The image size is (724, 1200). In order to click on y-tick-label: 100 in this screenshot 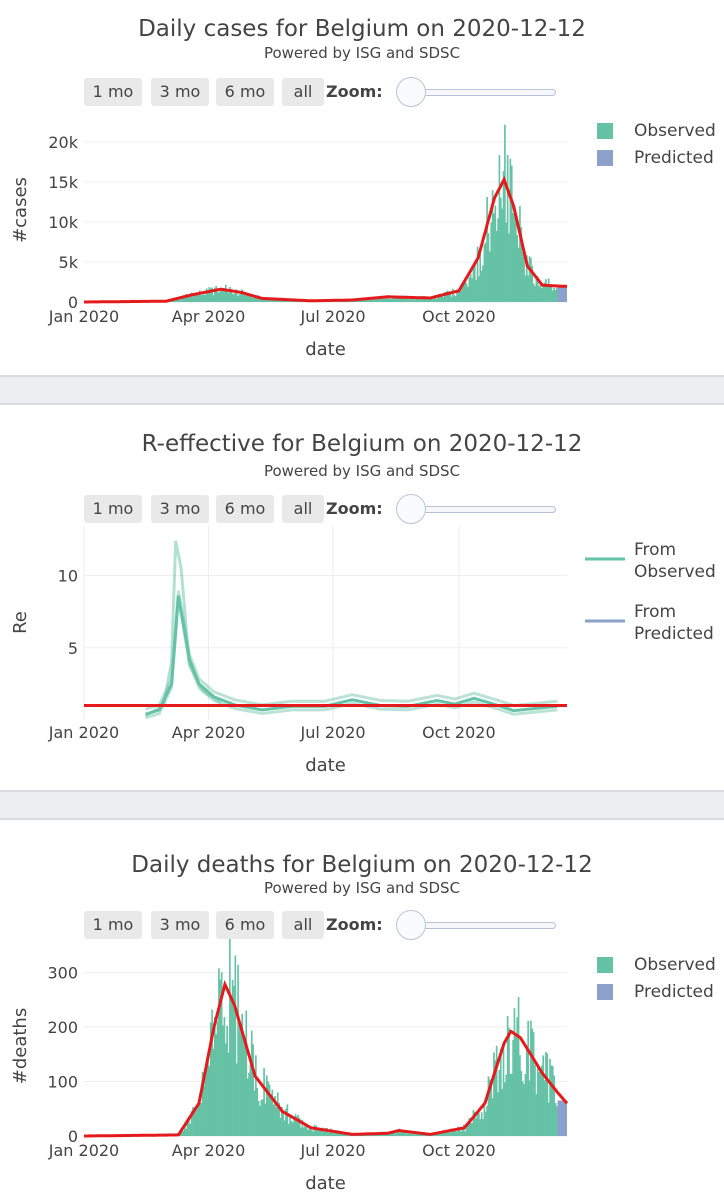, I will do `click(62, 1081)`.